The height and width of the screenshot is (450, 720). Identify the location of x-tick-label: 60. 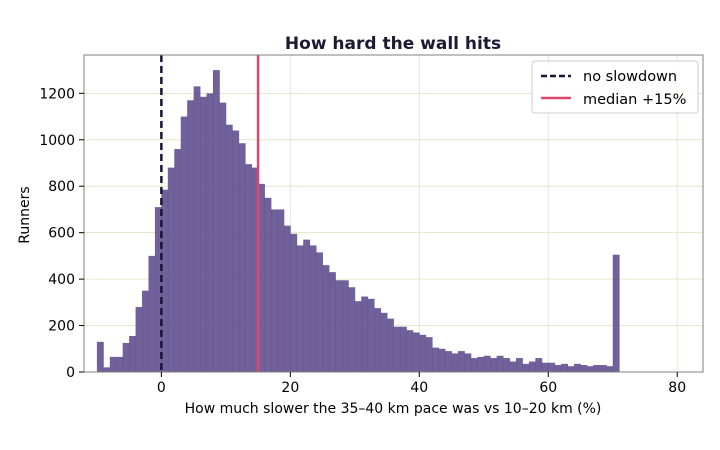
(548, 388).